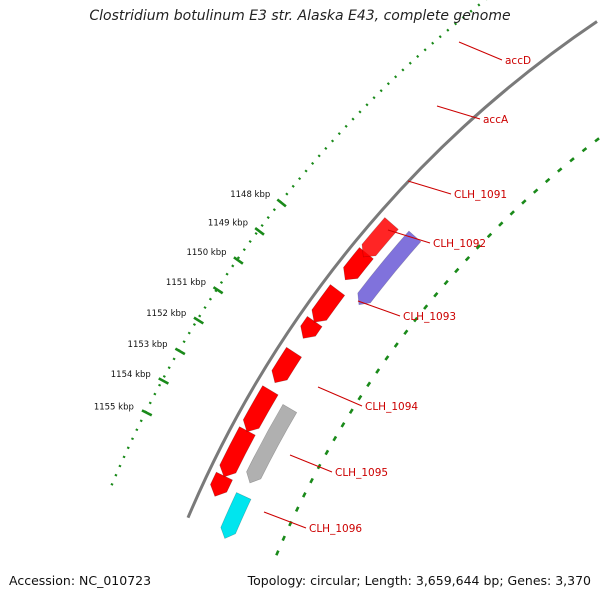 This screenshot has height=600, width=600. I want to click on gene-feature-pseudogene, so click(272, 443).